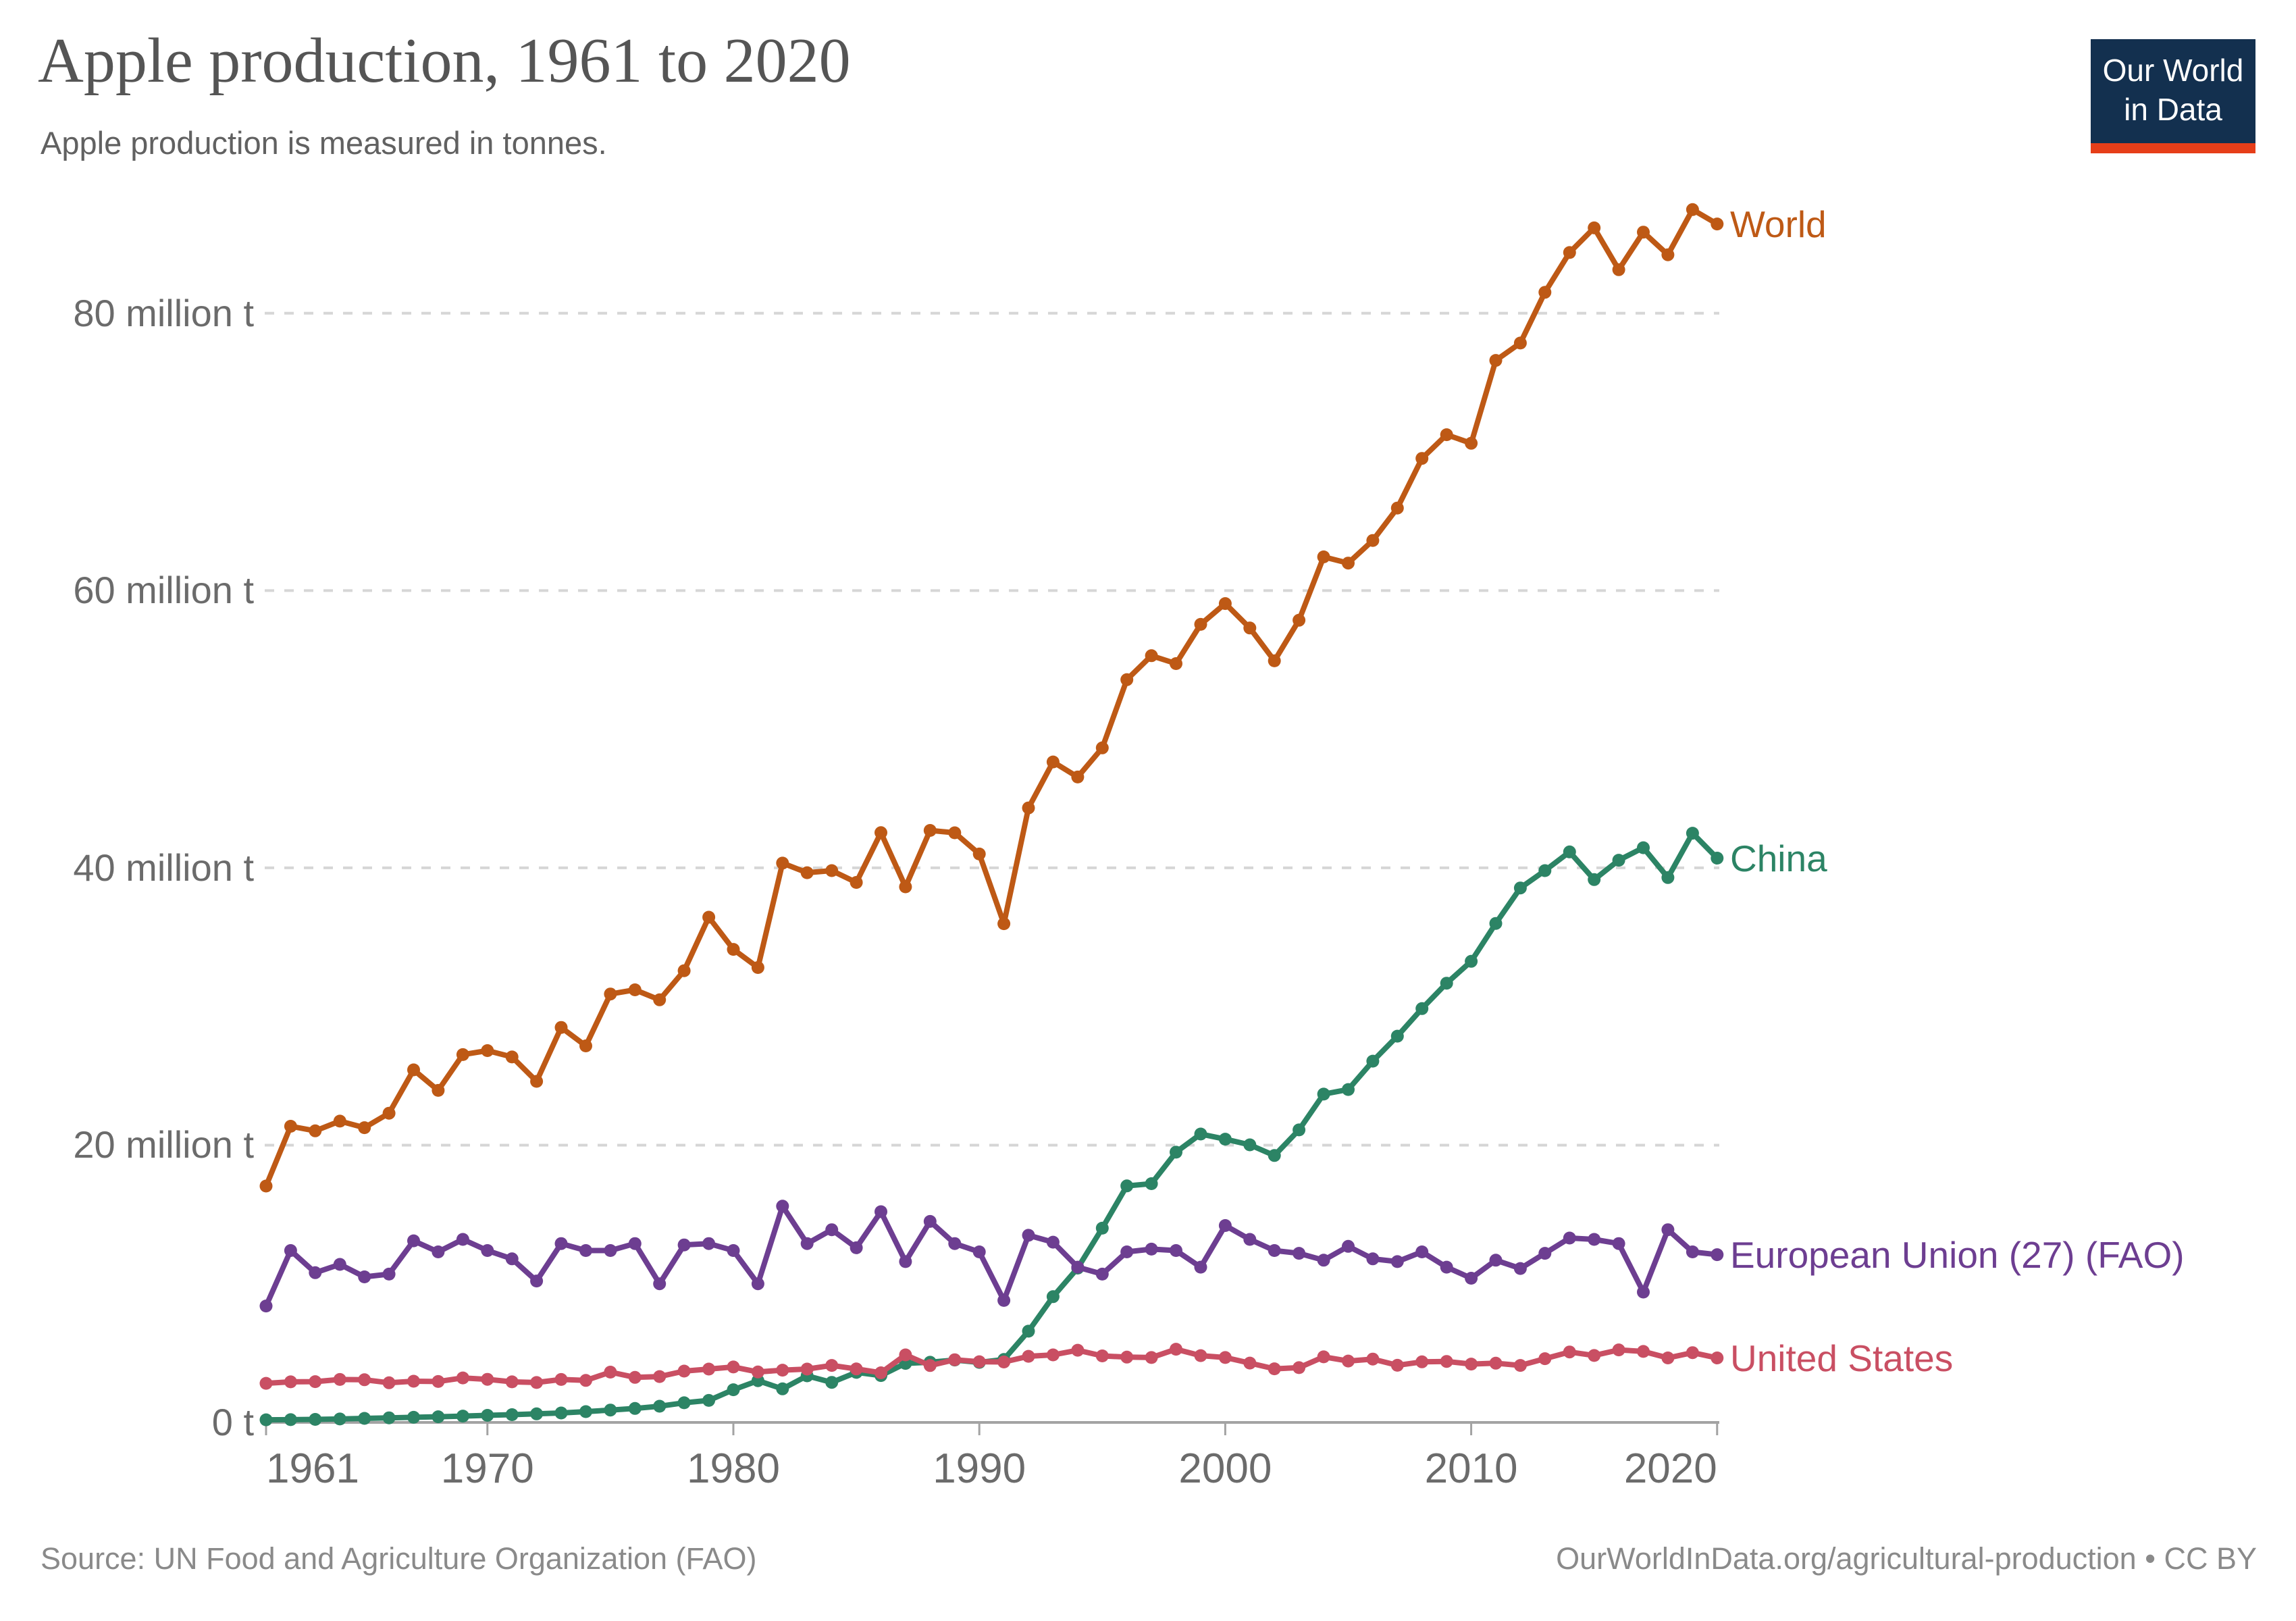 The height and width of the screenshot is (1621, 2296). What do you see at coordinates (991, 1366) in the screenshot?
I see `series-line-united-states` at bounding box center [991, 1366].